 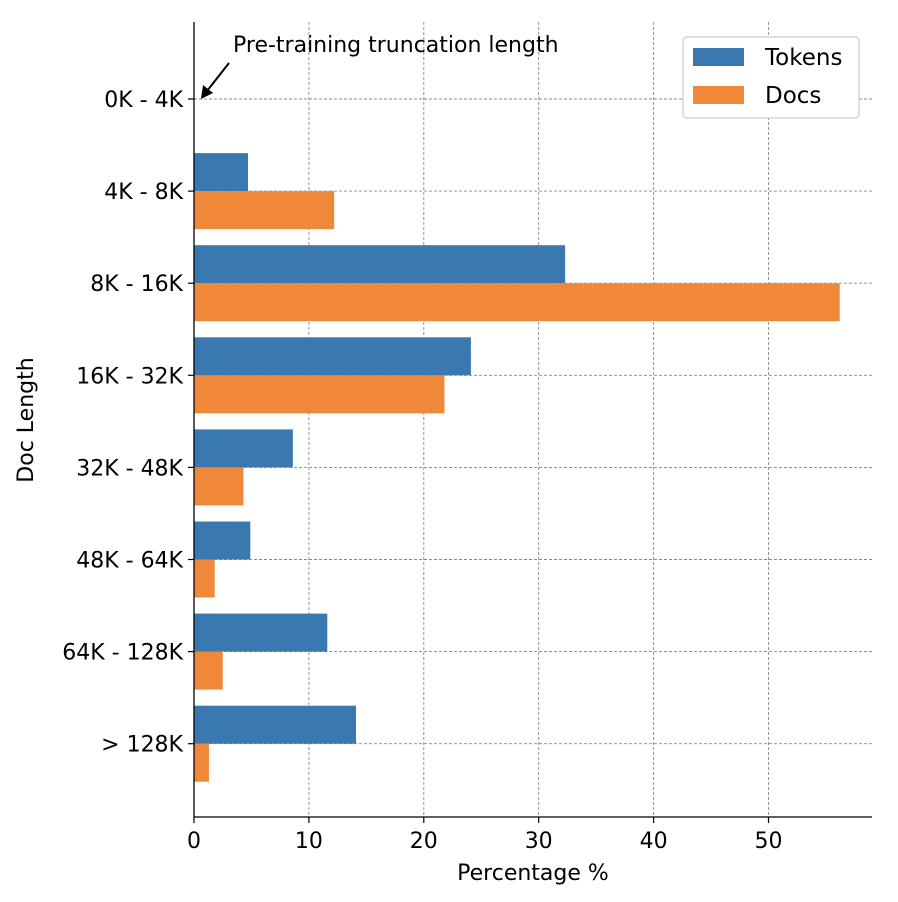 I want to click on y-tick-label: 64K - 128K, so click(x=122, y=653).